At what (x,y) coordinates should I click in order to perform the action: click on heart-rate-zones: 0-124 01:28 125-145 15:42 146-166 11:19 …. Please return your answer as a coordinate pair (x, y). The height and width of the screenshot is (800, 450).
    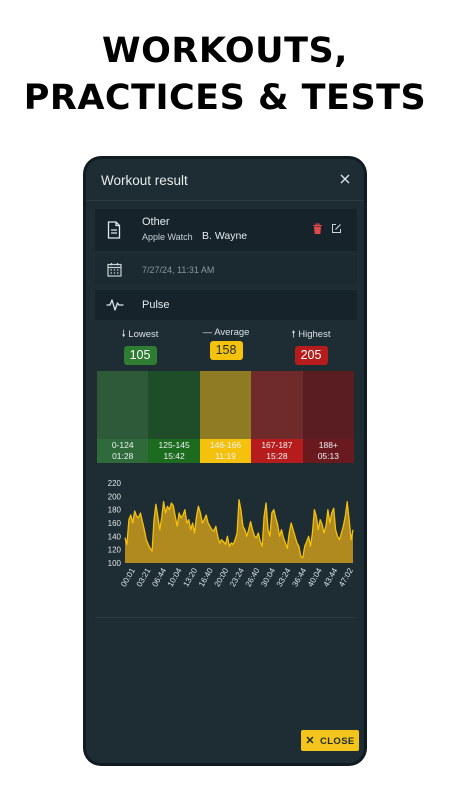
    Looking at the image, I should click on (226, 417).